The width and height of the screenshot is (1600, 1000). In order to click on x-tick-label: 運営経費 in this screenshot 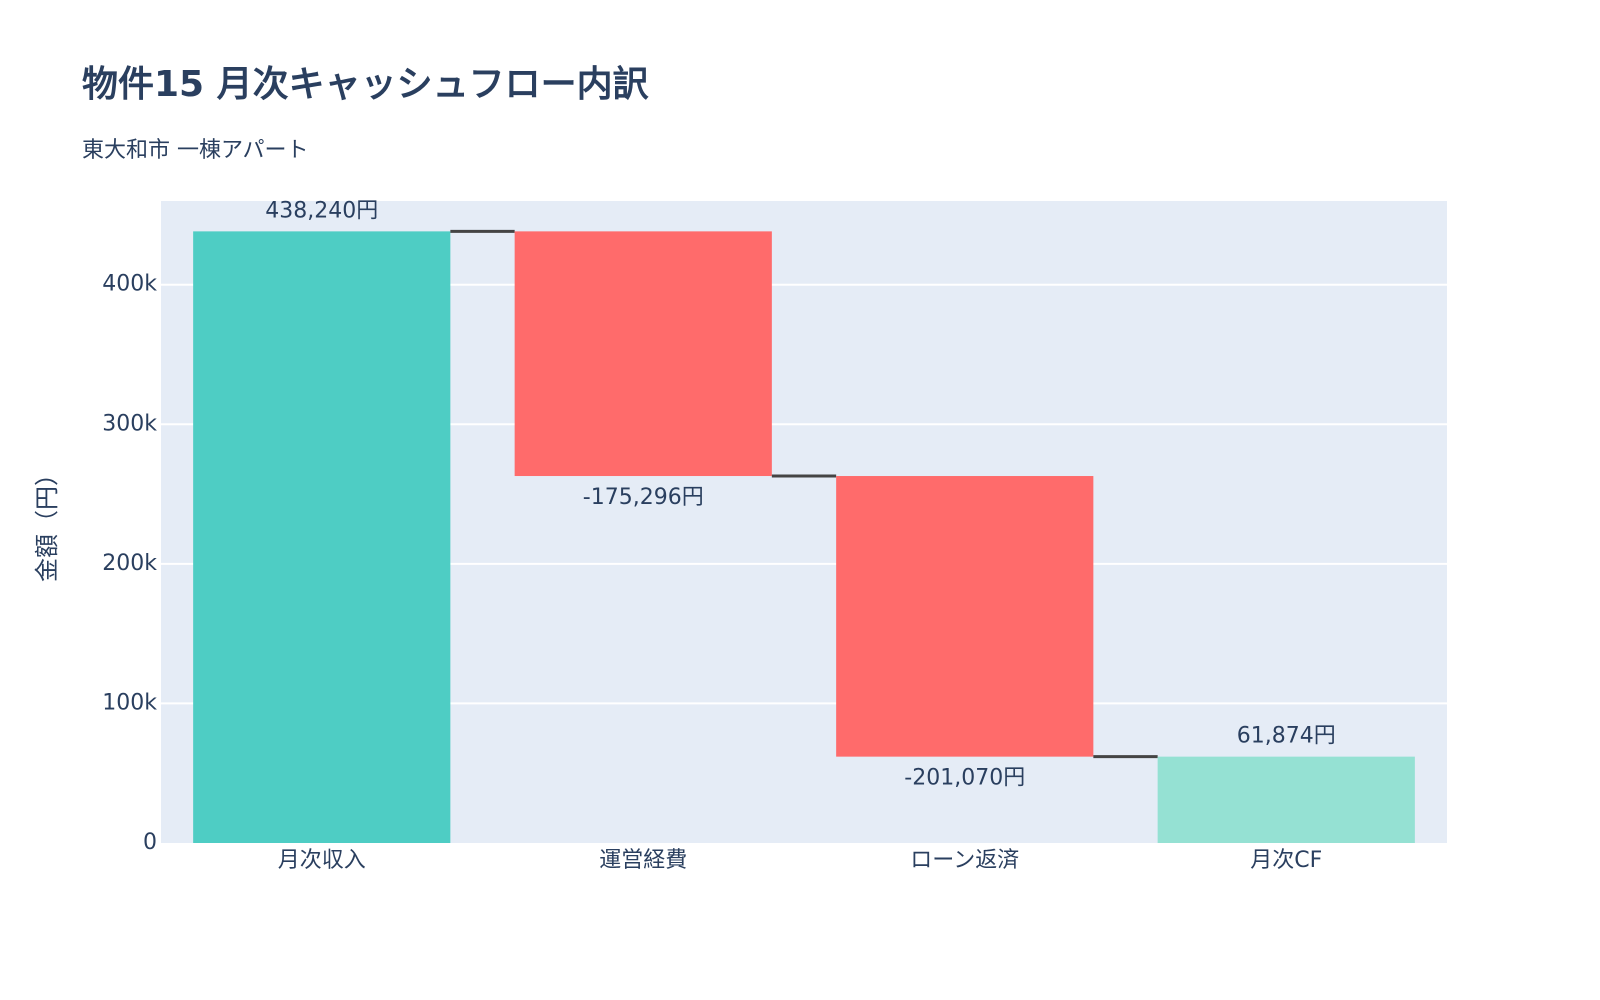, I will do `click(643, 860)`.